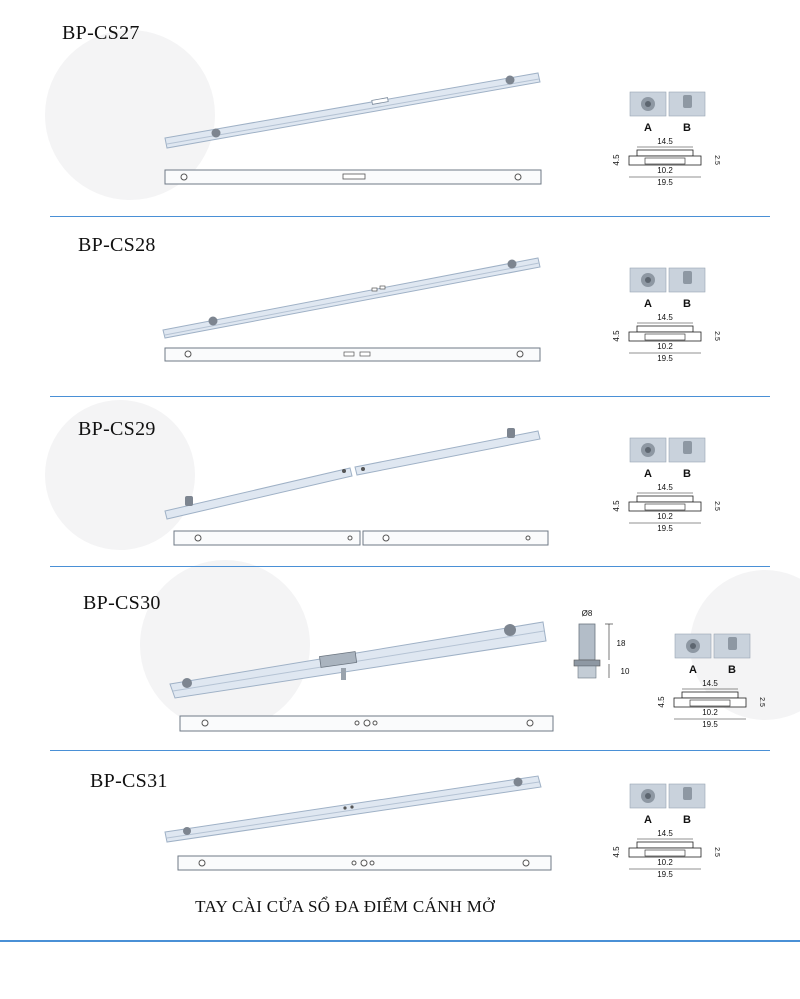  Describe the element at coordinates (455, 538) in the screenshot. I see `bar-top-view-right` at that location.